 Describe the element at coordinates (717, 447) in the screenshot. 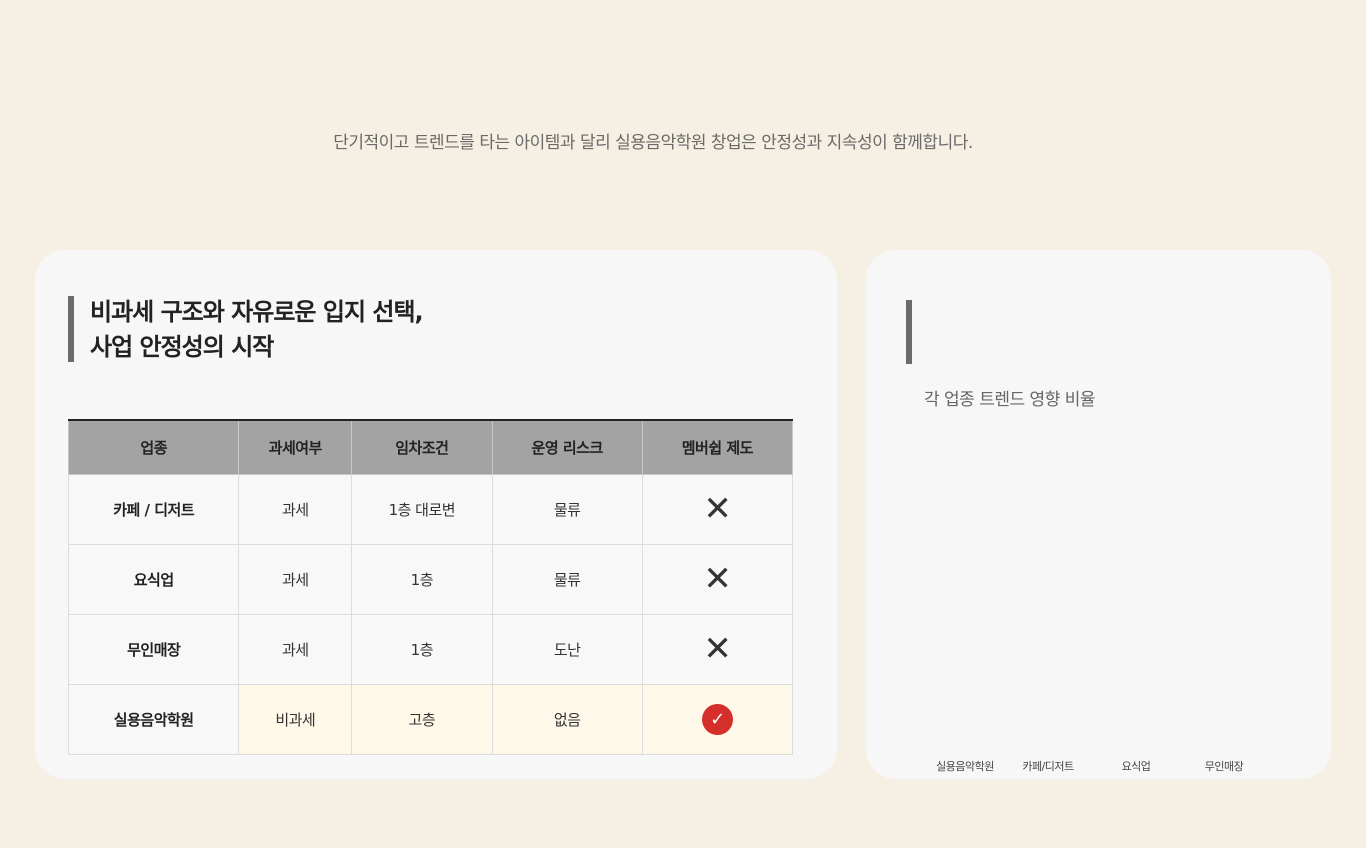

I see `header-cell: 멤버쉽 제도` at that location.